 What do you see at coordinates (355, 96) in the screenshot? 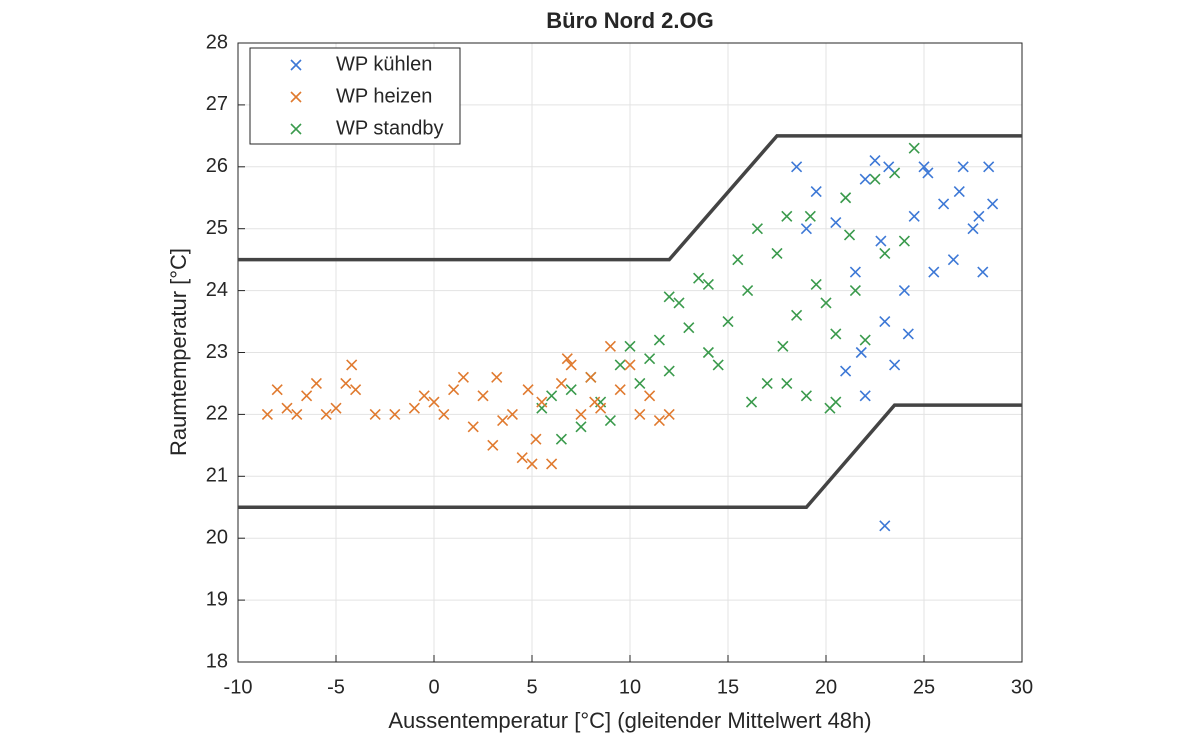
I see `legend-box` at bounding box center [355, 96].